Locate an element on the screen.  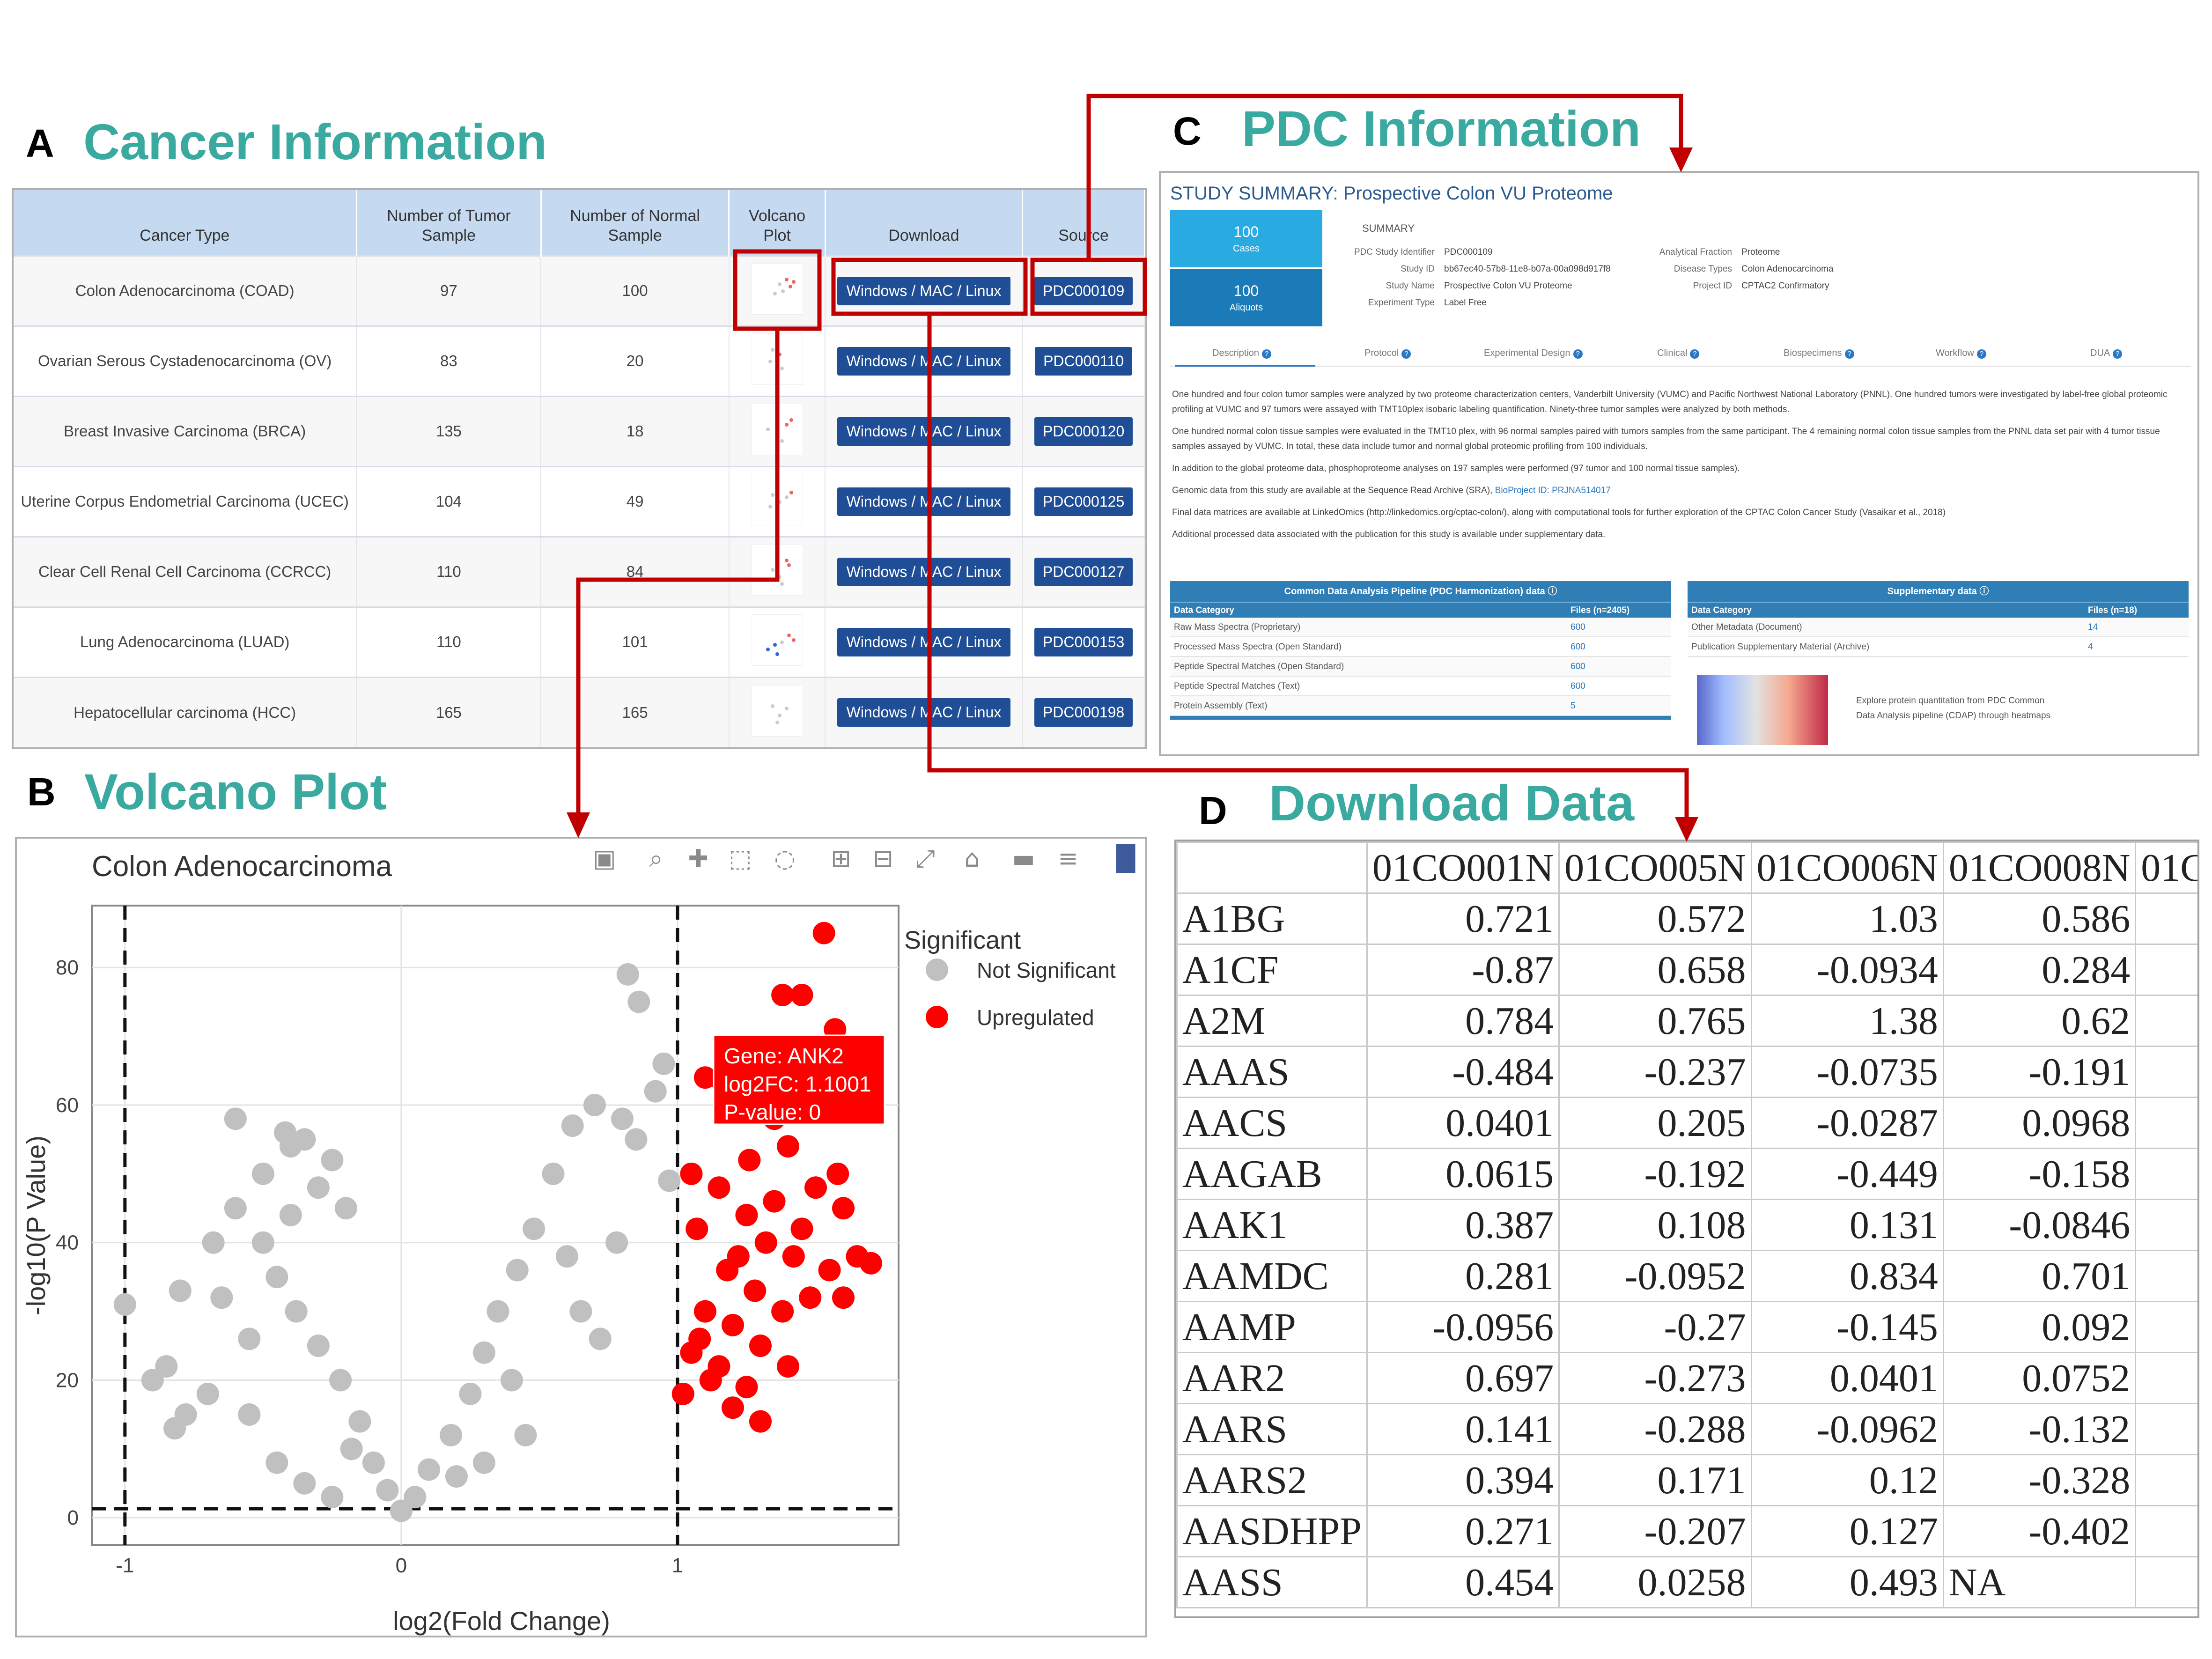
source-button: PDC000110 is located at coordinates (1084, 361).